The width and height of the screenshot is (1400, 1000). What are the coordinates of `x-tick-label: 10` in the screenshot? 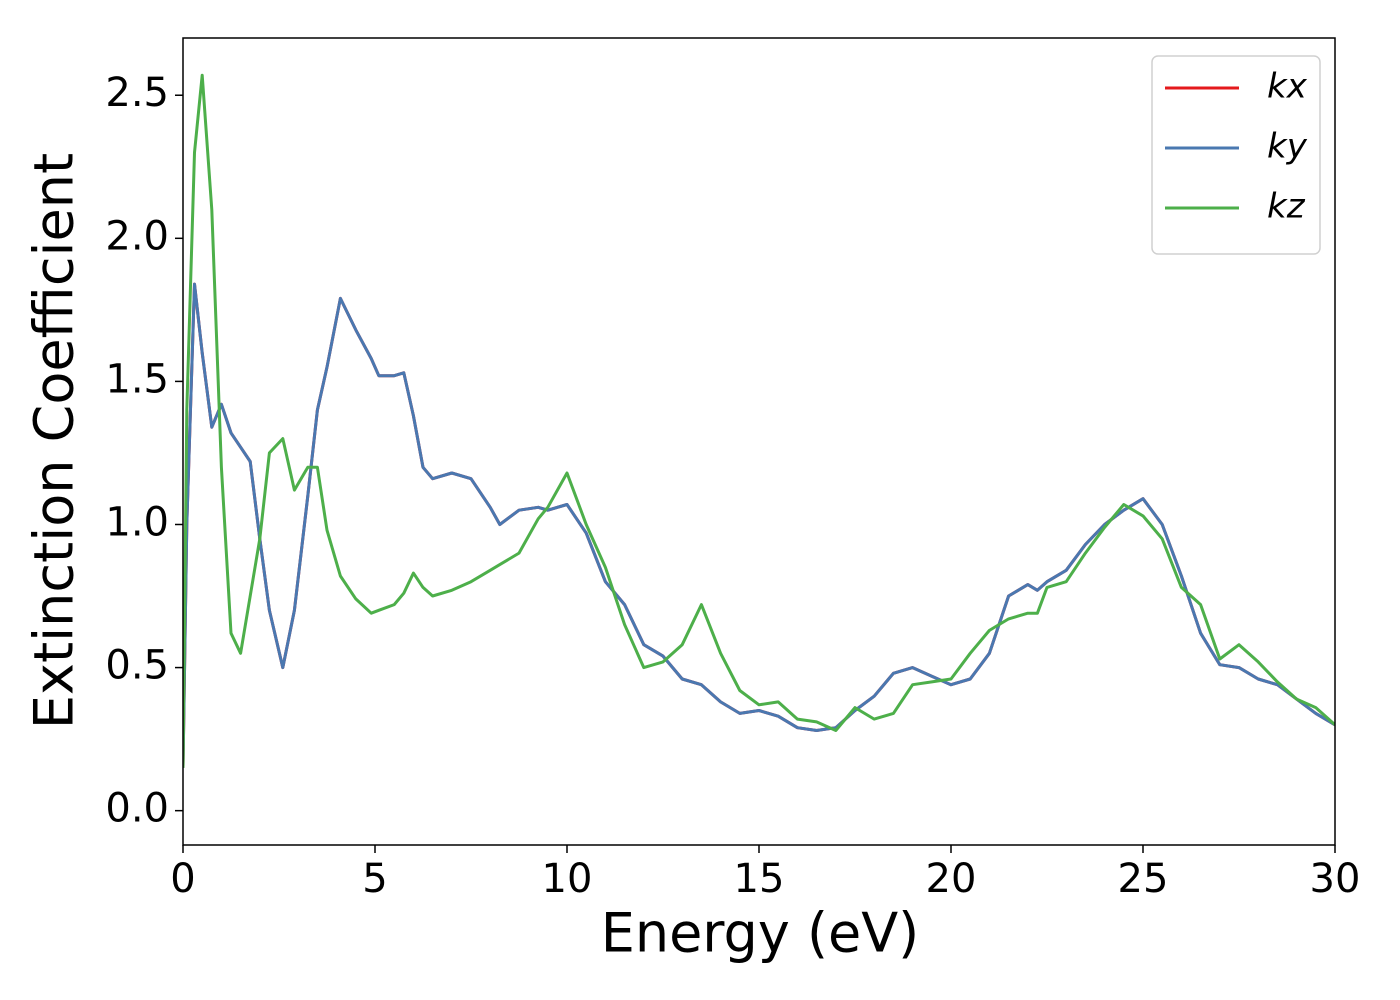 It's located at (567, 879).